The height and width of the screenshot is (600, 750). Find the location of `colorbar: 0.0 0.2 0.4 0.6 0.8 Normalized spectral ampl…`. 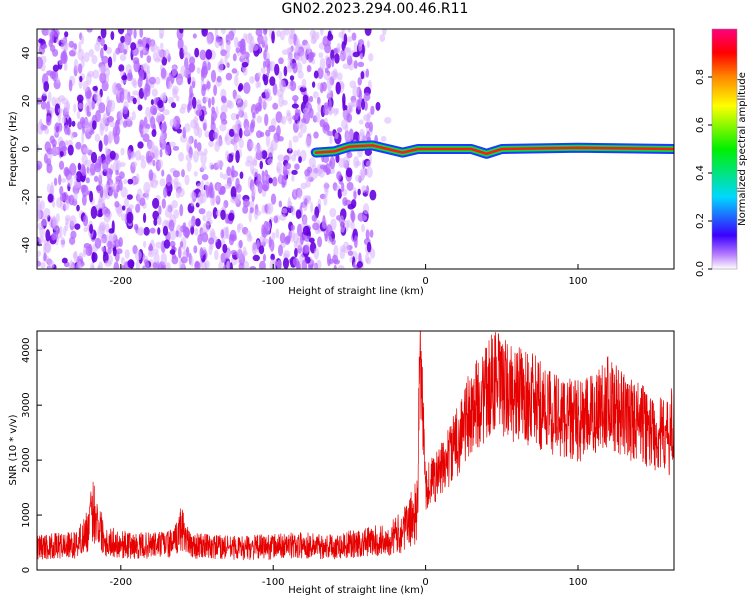

colorbar: 0.0 0.2 0.4 0.6 0.8 Normalized spectral ampl… is located at coordinates (721, 152).